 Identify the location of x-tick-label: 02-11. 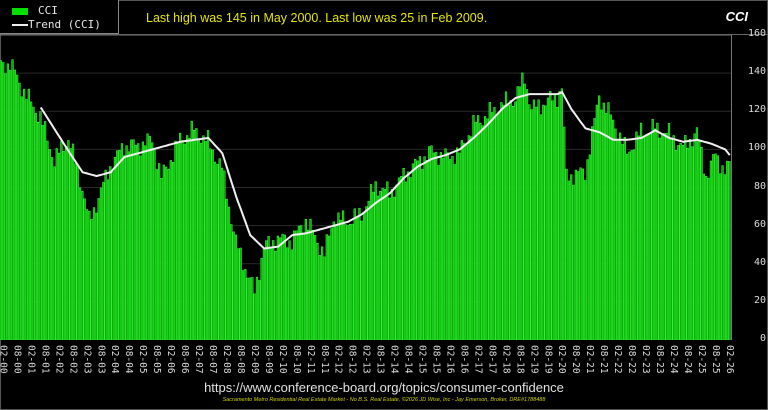
(310, 359).